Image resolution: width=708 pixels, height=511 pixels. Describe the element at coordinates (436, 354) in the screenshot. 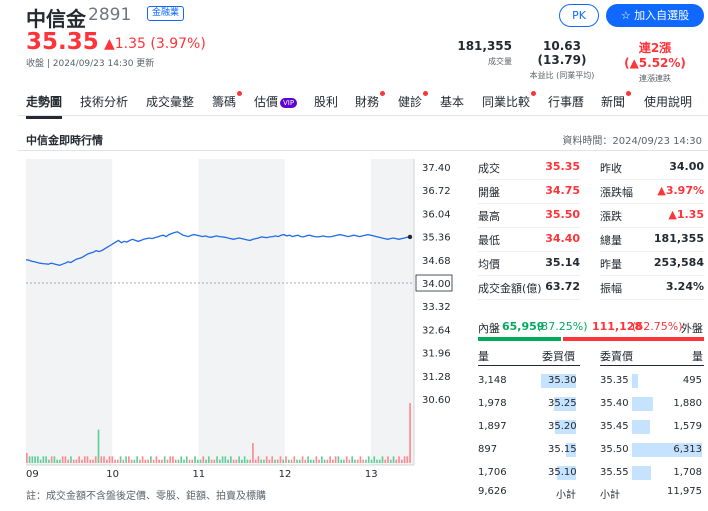

I see `y-tick-label: 31.96` at that location.